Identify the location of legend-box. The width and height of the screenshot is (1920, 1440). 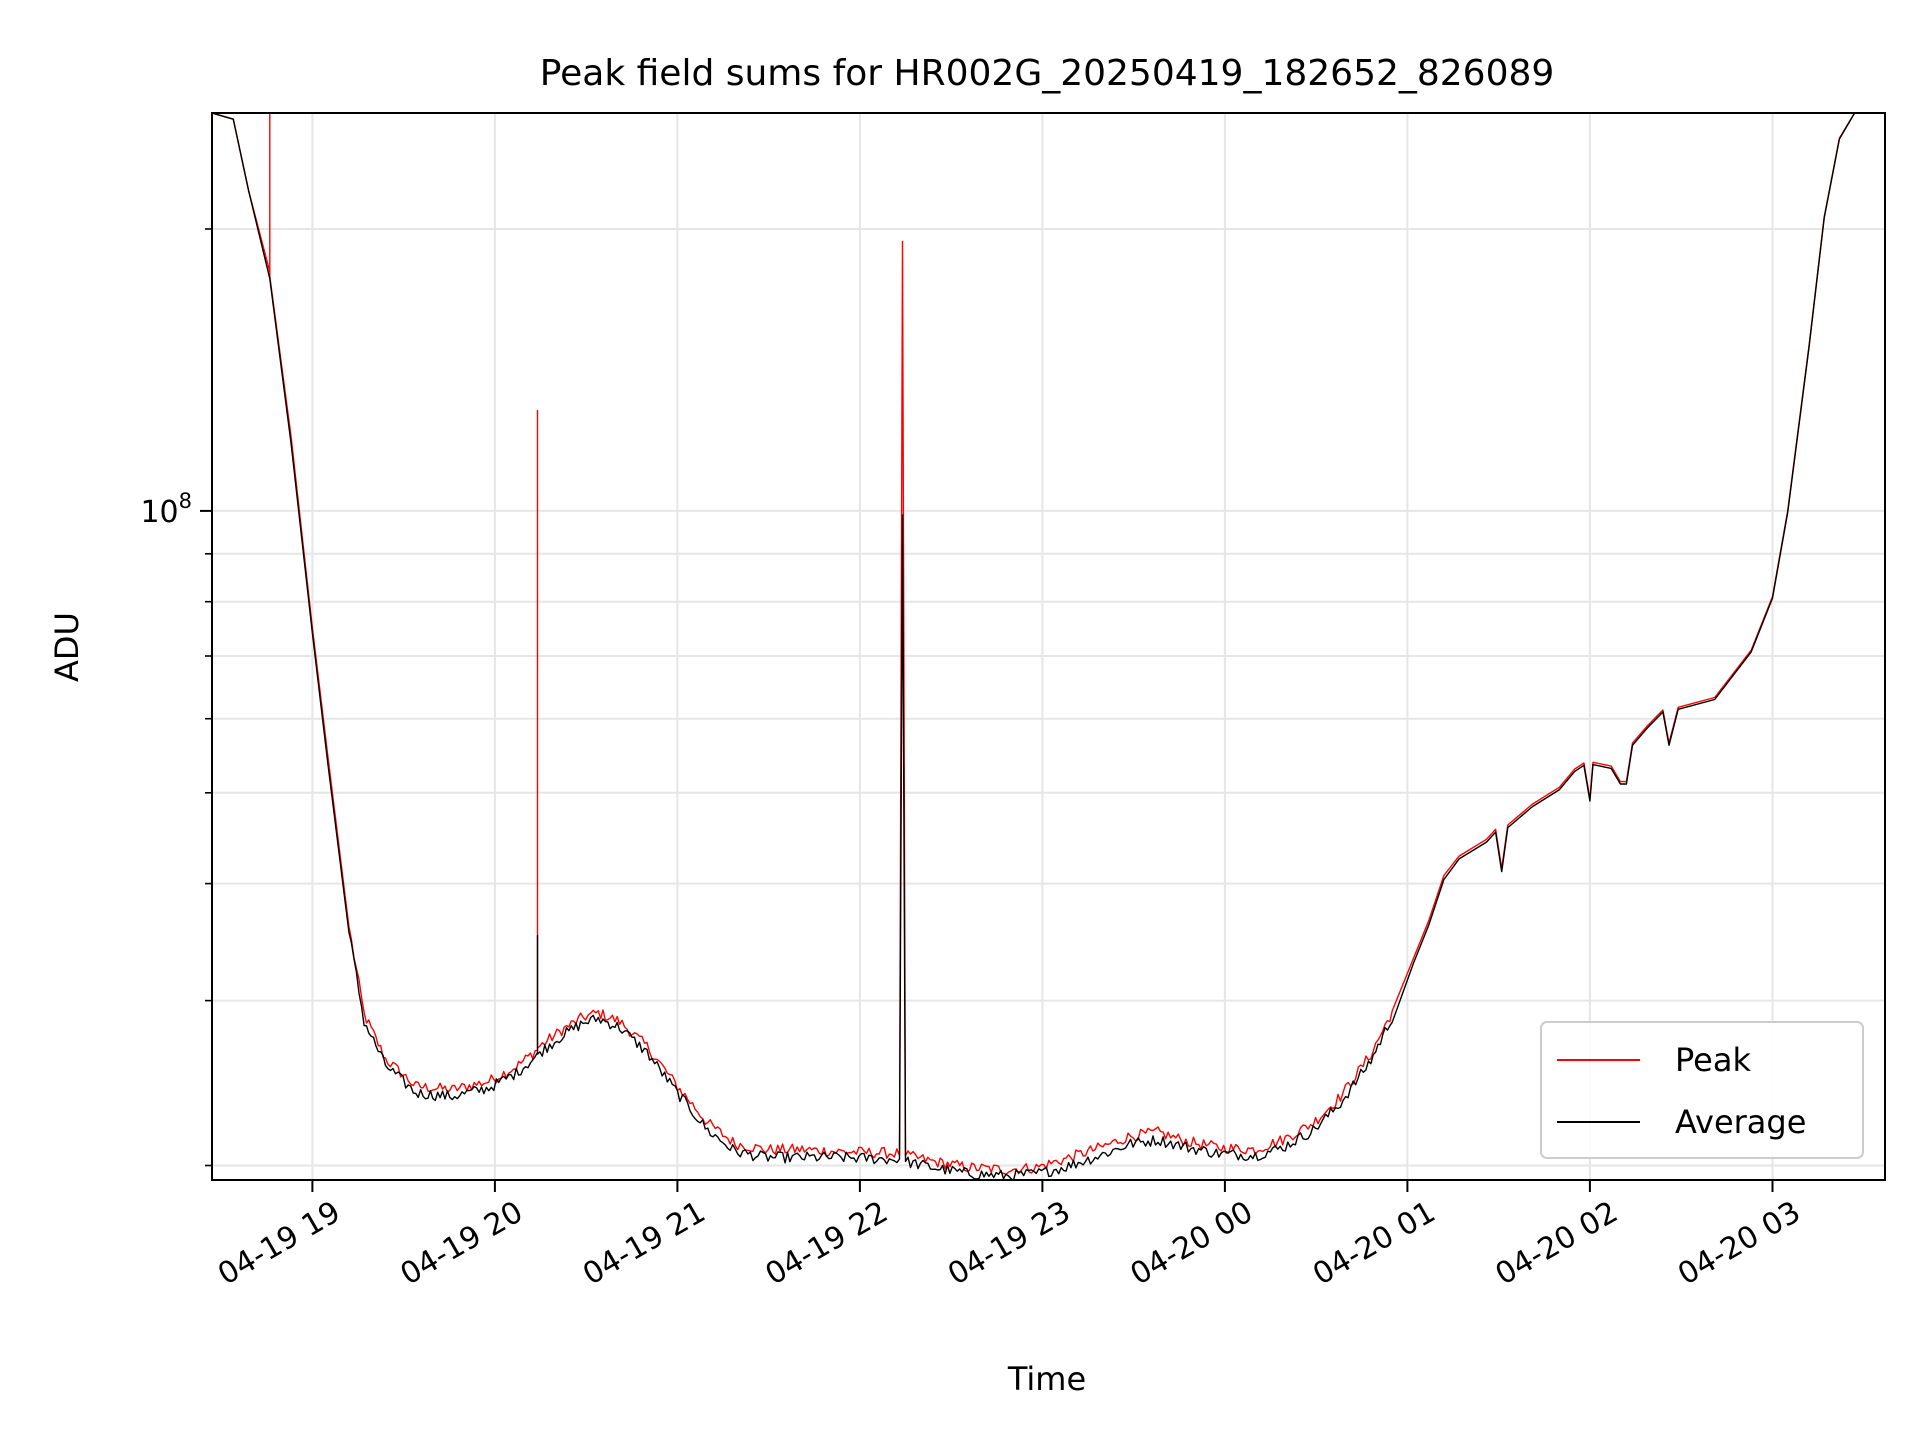
(1702, 1090).